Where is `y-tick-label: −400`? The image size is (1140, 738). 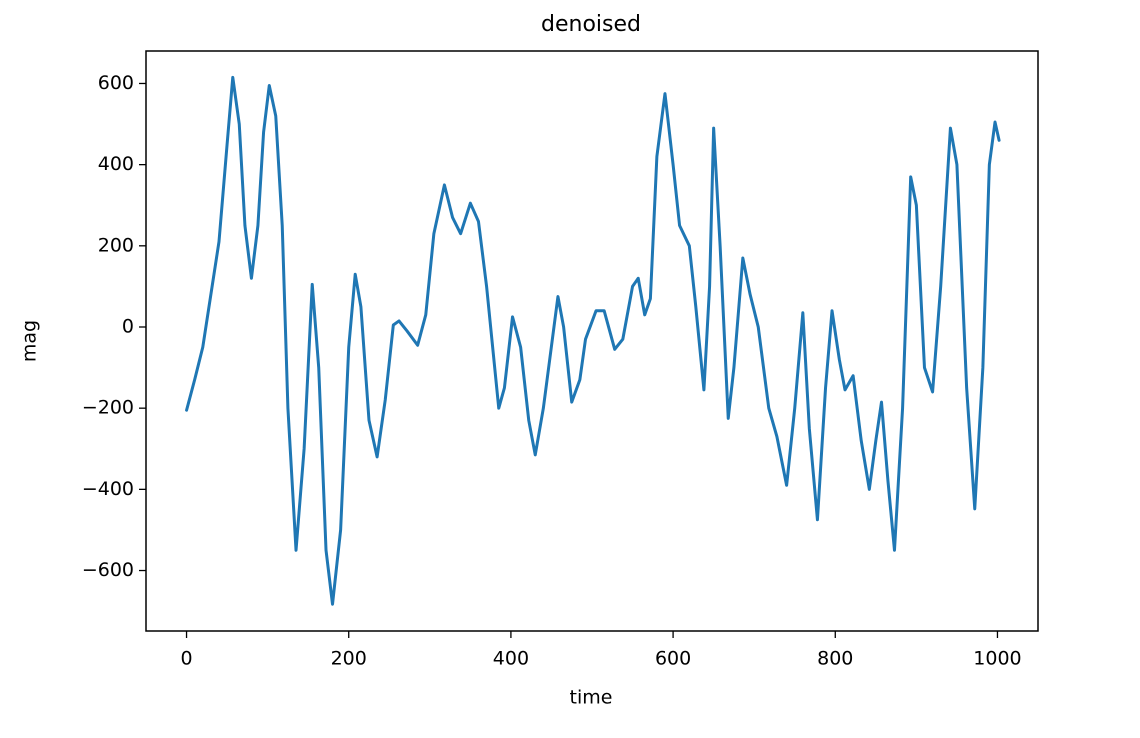
y-tick-label: −400 is located at coordinates (108, 489).